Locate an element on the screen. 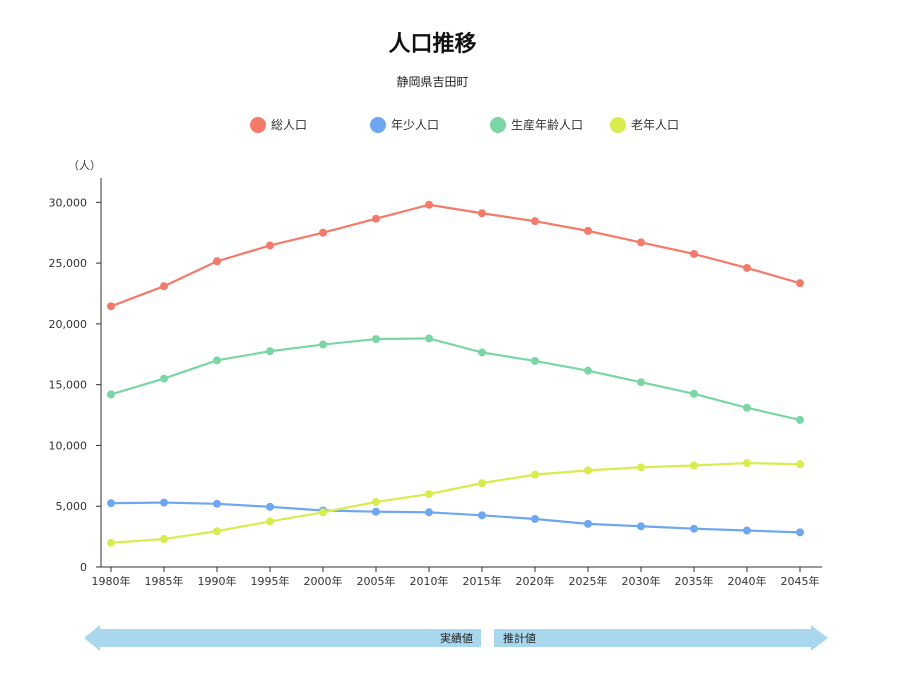 This screenshot has width=916, height=690. legend-label-elderly: 老年人口 is located at coordinates (655, 125).